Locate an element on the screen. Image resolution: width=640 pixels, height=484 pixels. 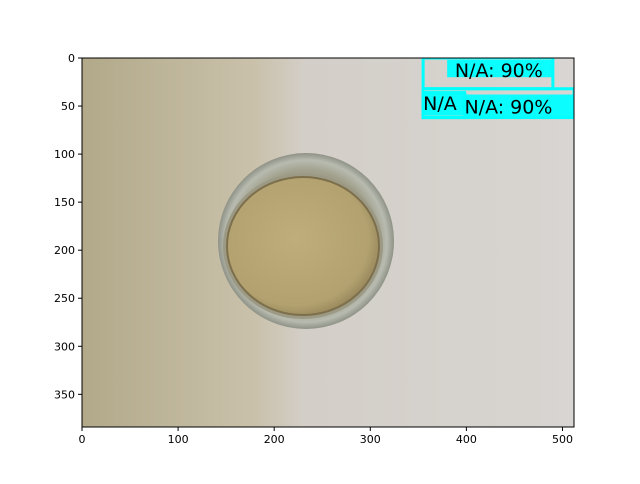
can-lid is located at coordinates (303, 246).